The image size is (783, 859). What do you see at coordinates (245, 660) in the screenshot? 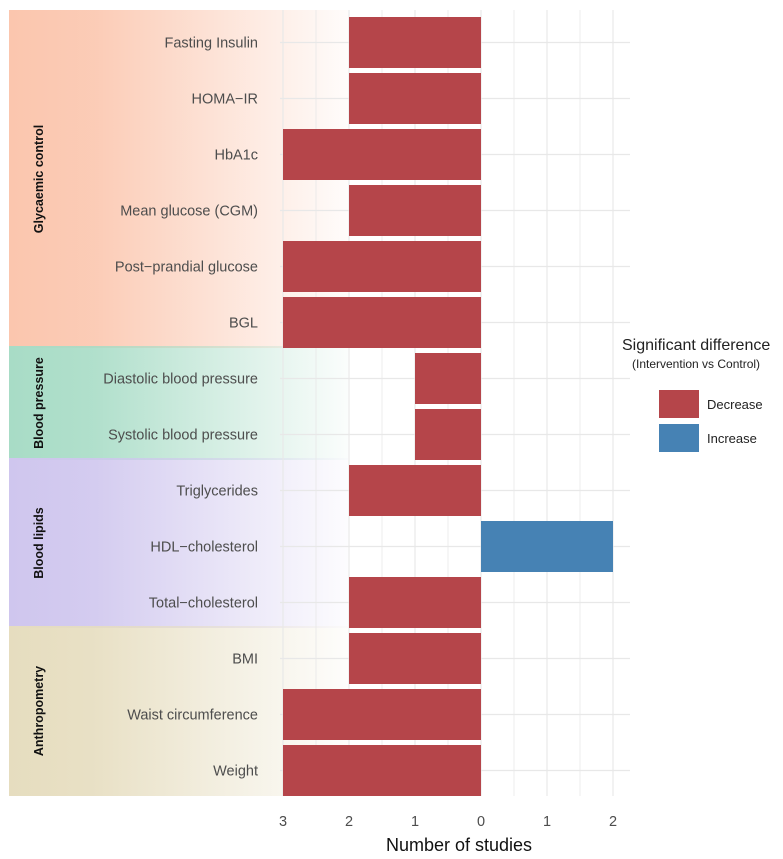
I see `category-label: BMI` at bounding box center [245, 660].